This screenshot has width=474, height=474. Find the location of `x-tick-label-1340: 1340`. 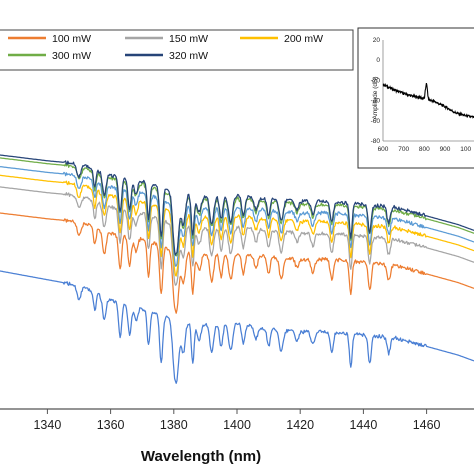

x-tick-label-1340: 1340 is located at coordinates (47, 425).